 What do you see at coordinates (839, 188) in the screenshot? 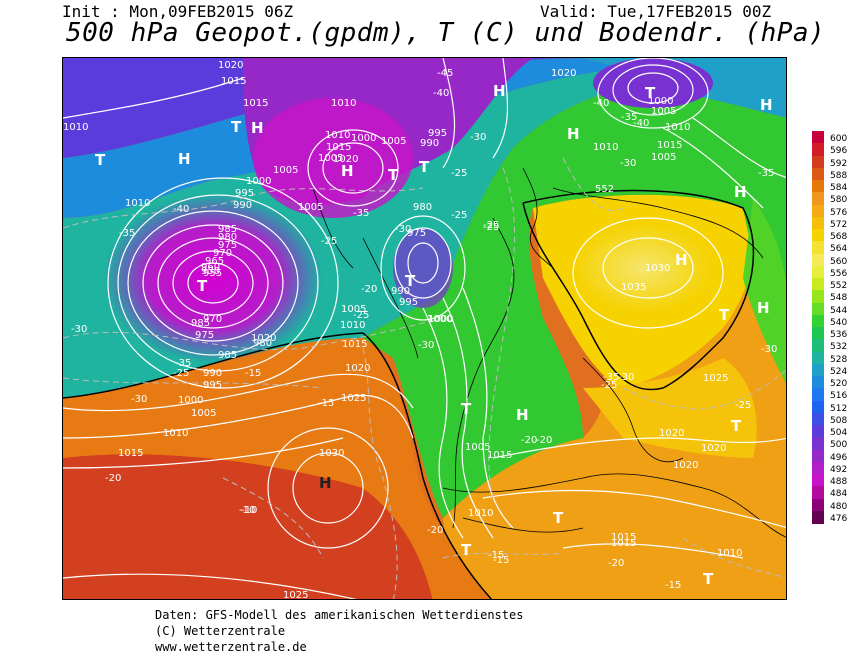
I see `legend-tick-label: 584` at bounding box center [839, 188].